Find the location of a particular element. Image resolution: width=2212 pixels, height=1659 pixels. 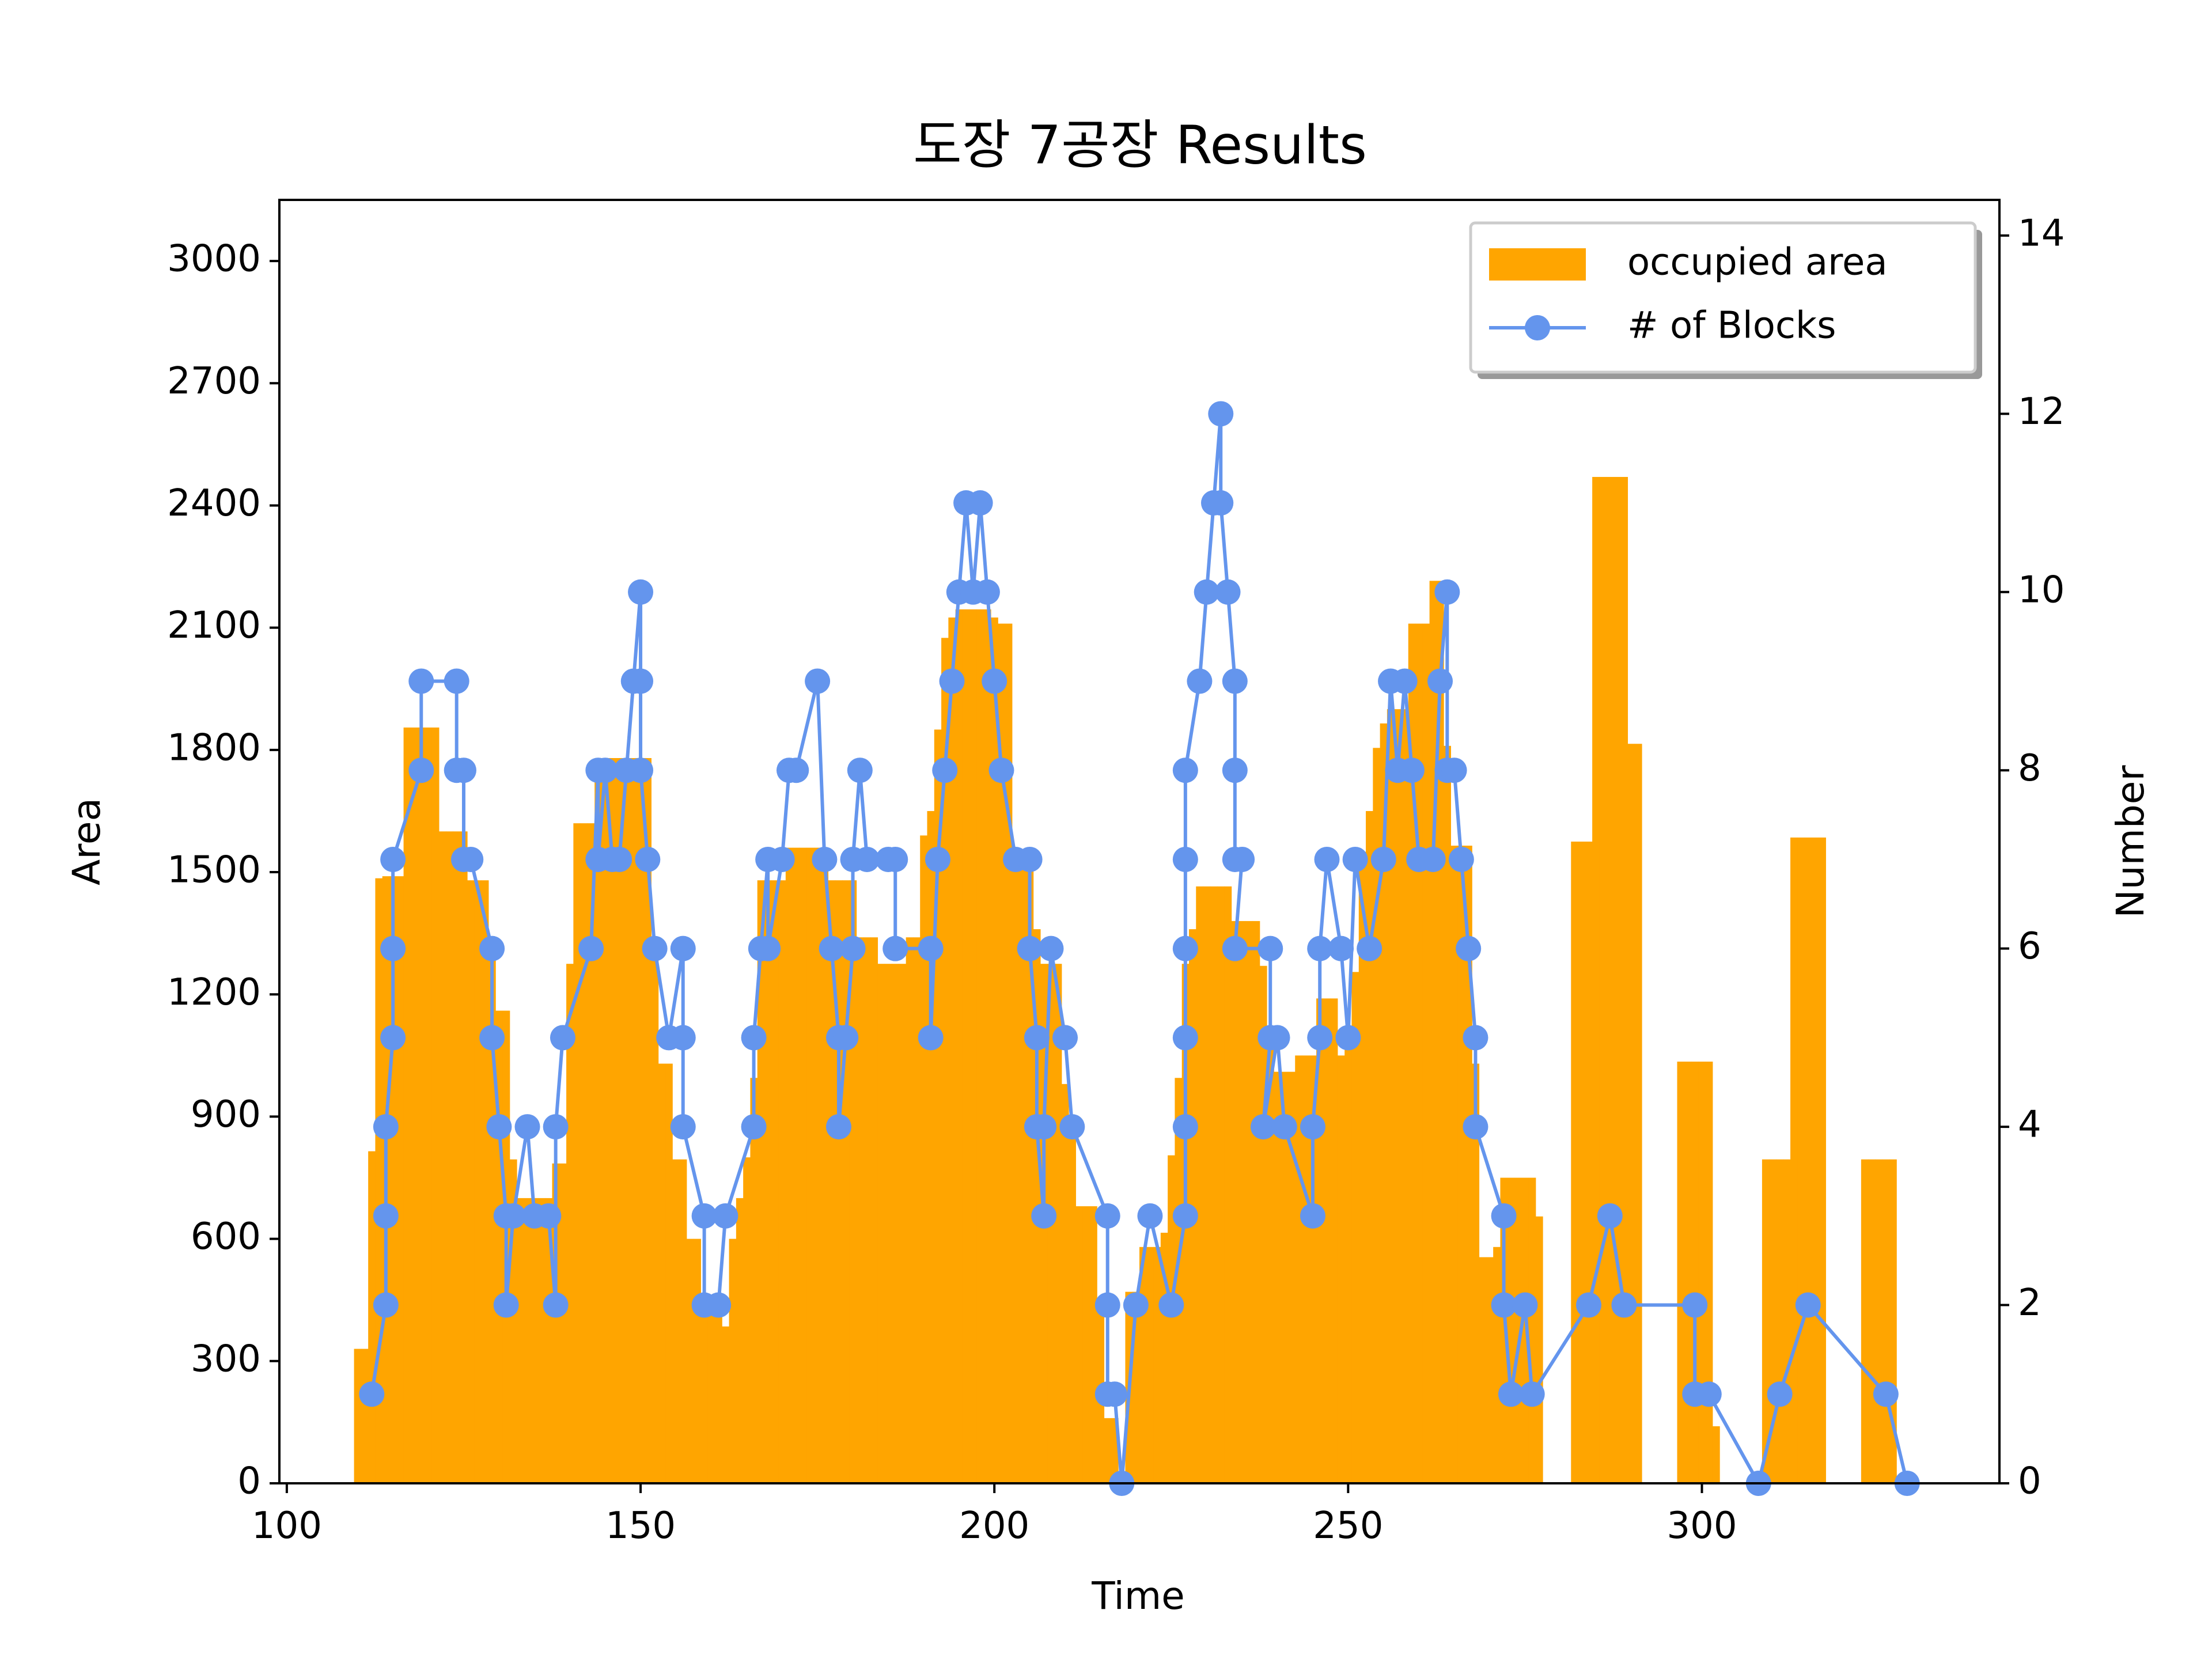

y-axis-label: Area is located at coordinates (87, 841).